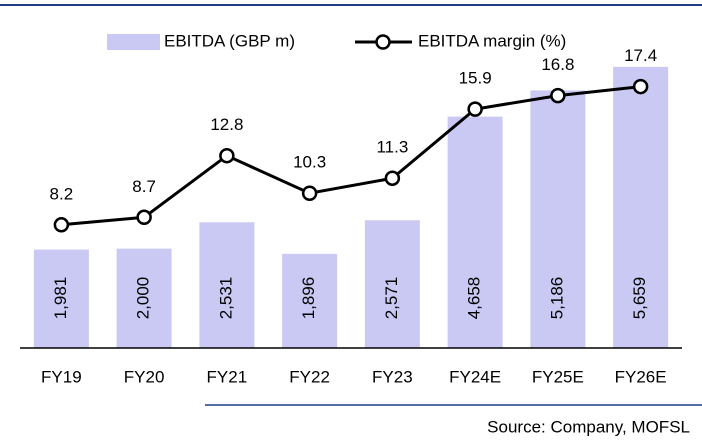  Describe the element at coordinates (309, 162) in the screenshot. I see `line-value-label: 10.3` at that location.